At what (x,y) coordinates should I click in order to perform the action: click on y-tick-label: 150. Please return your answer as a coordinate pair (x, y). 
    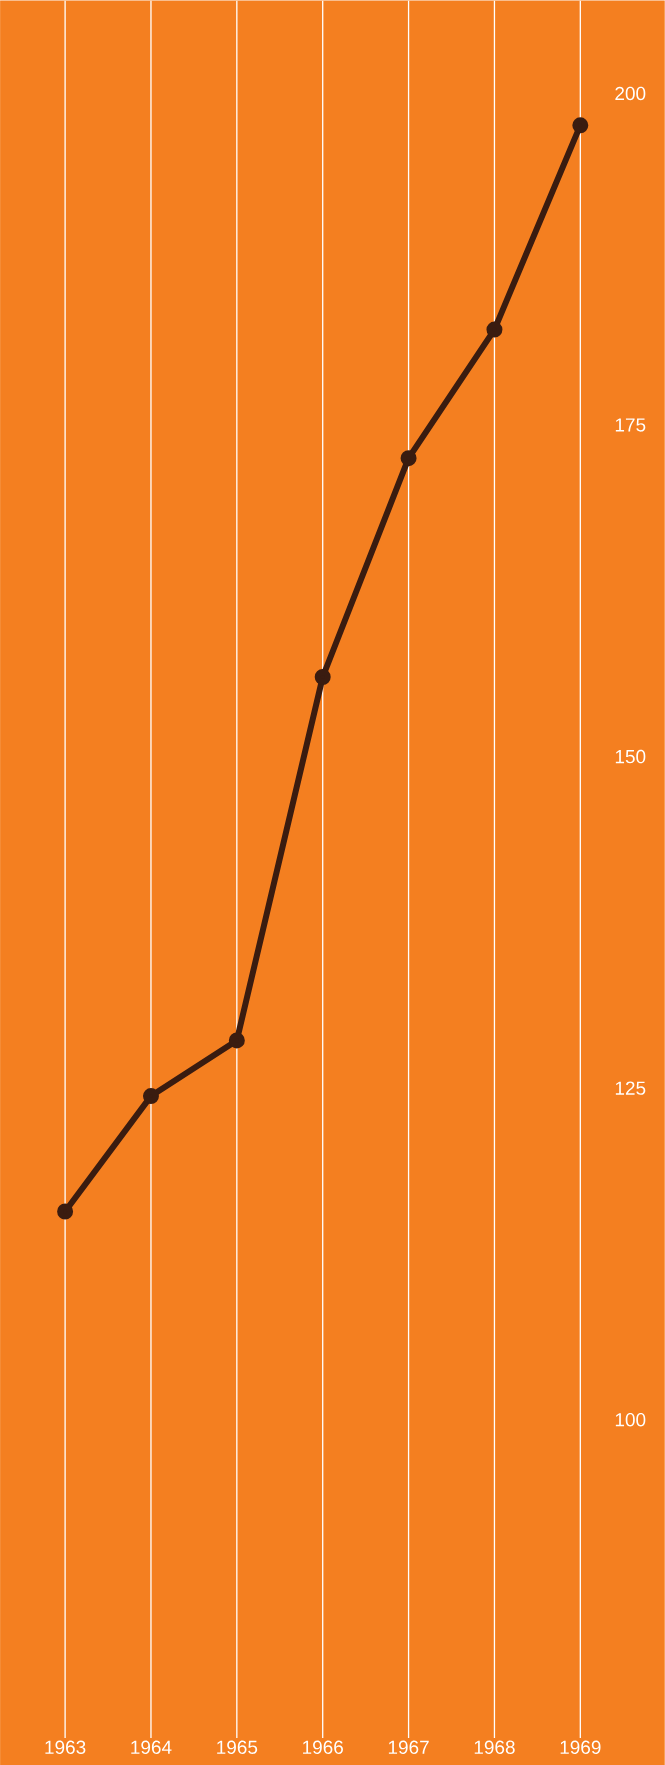
    Looking at the image, I should click on (630, 756).